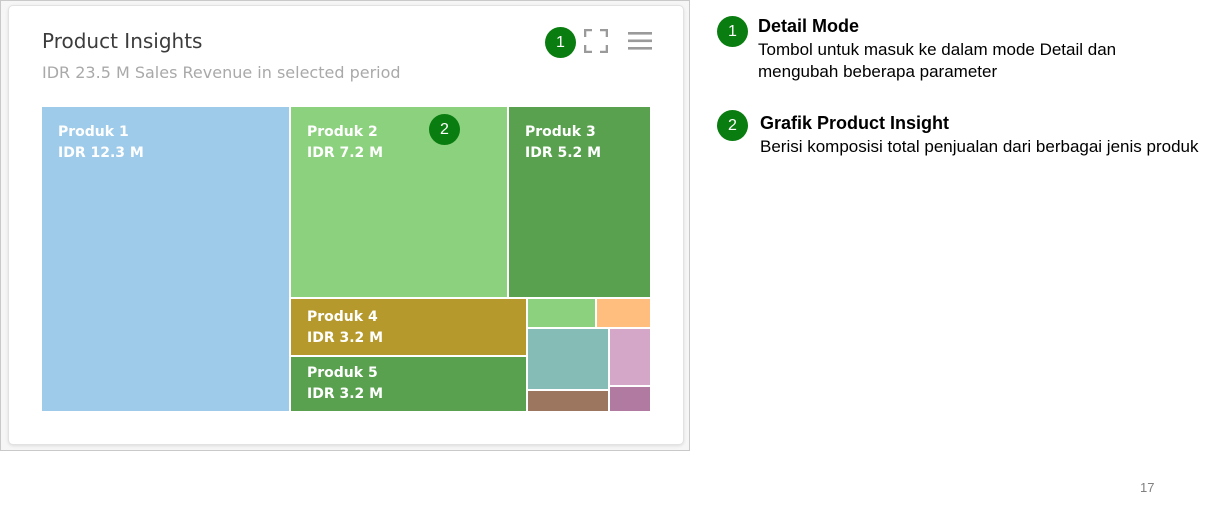 The image size is (1212, 508). What do you see at coordinates (101, 153) in the screenshot?
I see `tile-value: IDR 12.3 M` at bounding box center [101, 153].